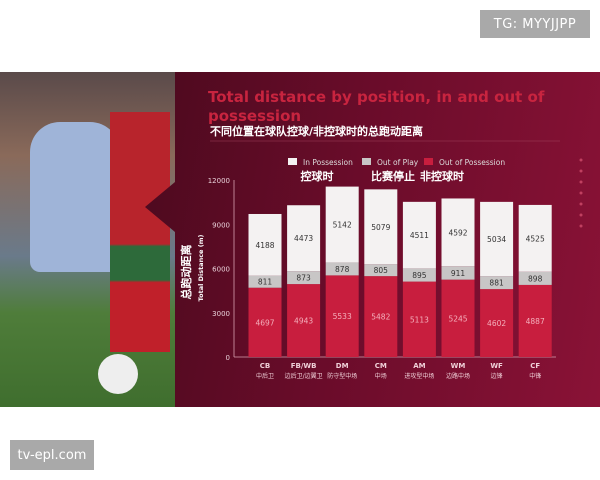 This screenshot has width=600, height=480. I want to click on data-label: 911, so click(458, 273).